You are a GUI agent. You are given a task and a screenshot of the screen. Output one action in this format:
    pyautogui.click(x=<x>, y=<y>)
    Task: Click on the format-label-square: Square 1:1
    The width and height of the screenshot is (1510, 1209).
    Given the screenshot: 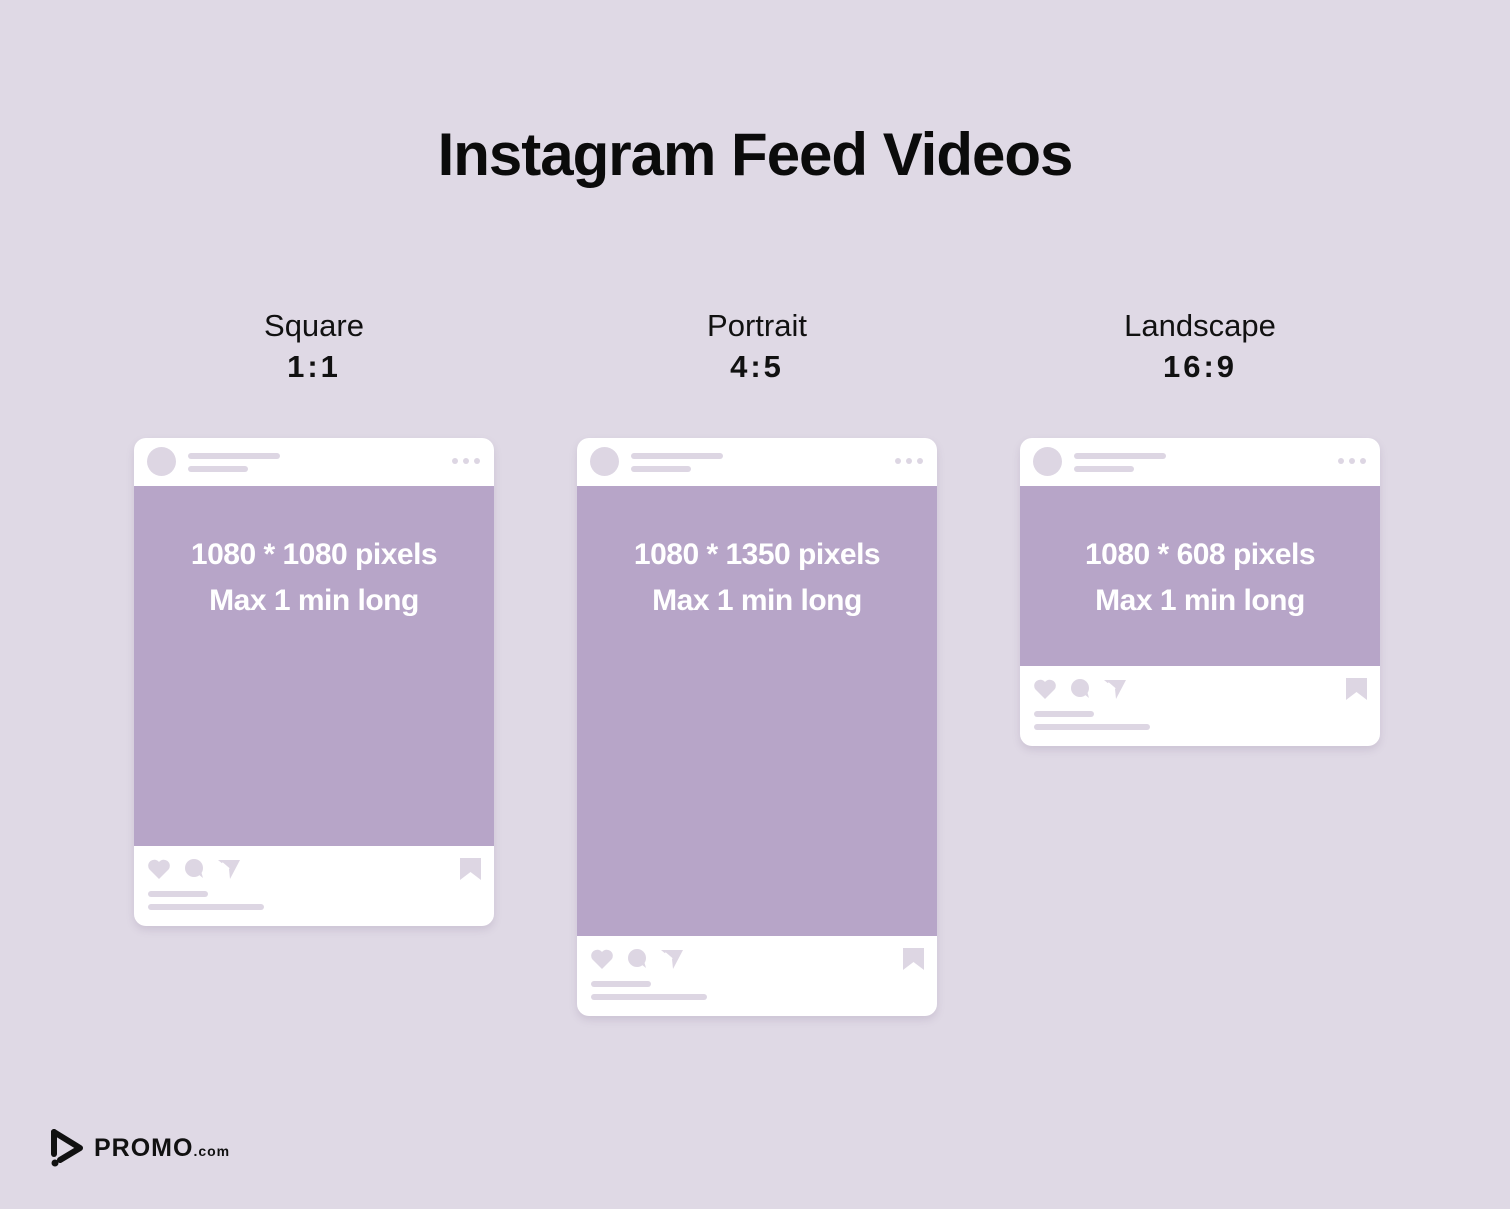 What is the action you would take?
    pyautogui.click(x=314, y=347)
    